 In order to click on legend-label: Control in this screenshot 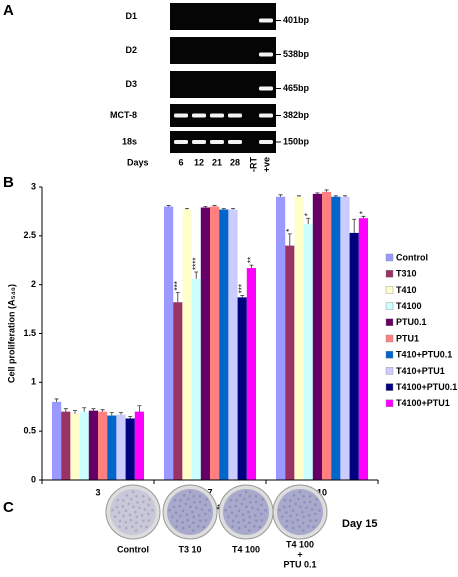, I will do `click(412, 257)`.